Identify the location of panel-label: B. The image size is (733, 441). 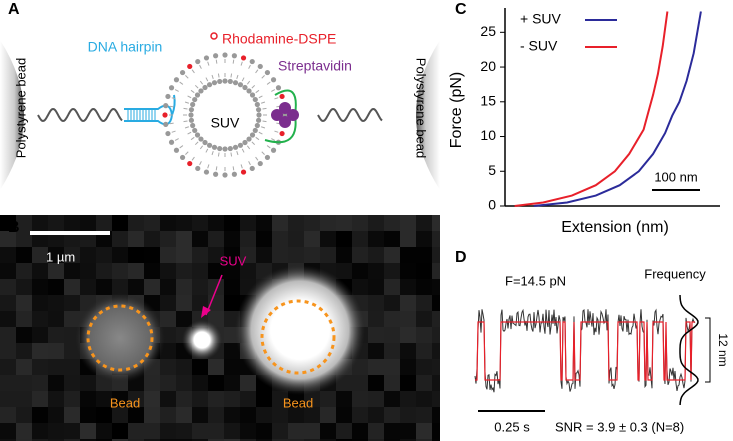
(14, 227).